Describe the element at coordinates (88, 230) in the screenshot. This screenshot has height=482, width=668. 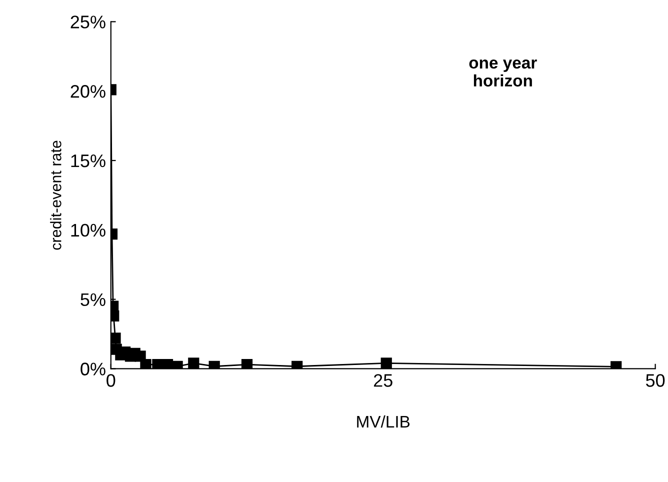
I see `y-tick-label: 10%` at that location.